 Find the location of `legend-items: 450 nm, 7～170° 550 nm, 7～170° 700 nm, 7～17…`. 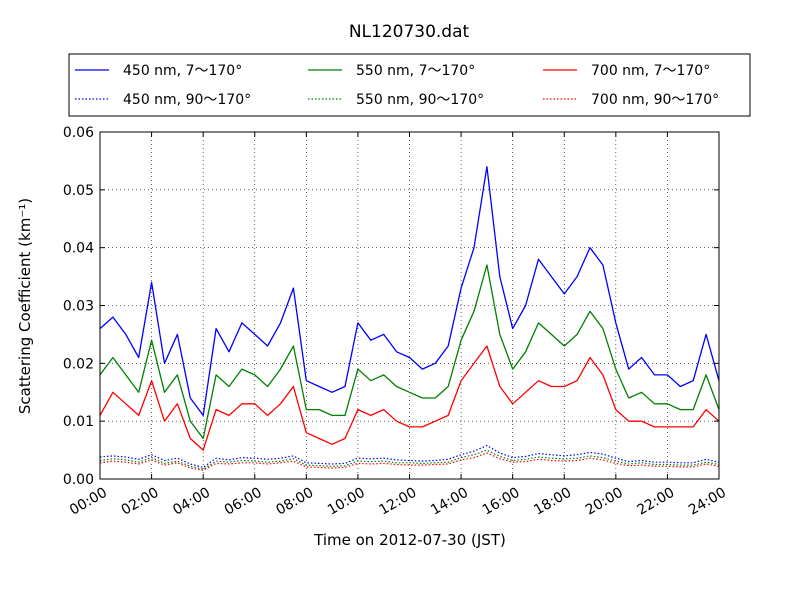

legend-items: 450 nm, 7～170° 550 nm, 7～170° 700 nm, 7～17… is located at coordinates (397, 85).